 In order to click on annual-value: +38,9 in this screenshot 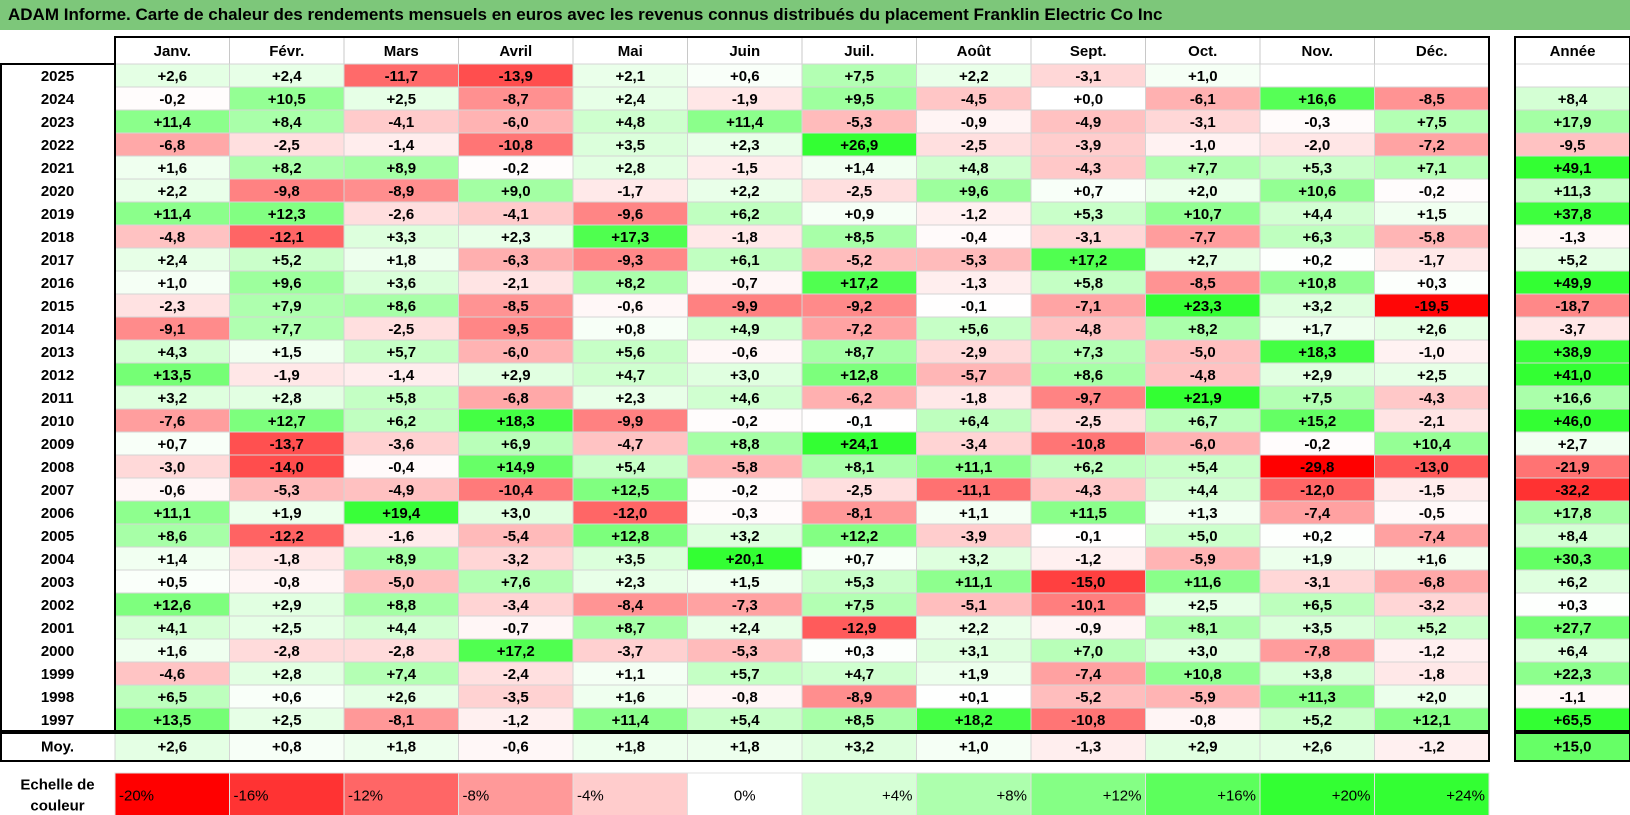, I will do `click(1573, 352)`.